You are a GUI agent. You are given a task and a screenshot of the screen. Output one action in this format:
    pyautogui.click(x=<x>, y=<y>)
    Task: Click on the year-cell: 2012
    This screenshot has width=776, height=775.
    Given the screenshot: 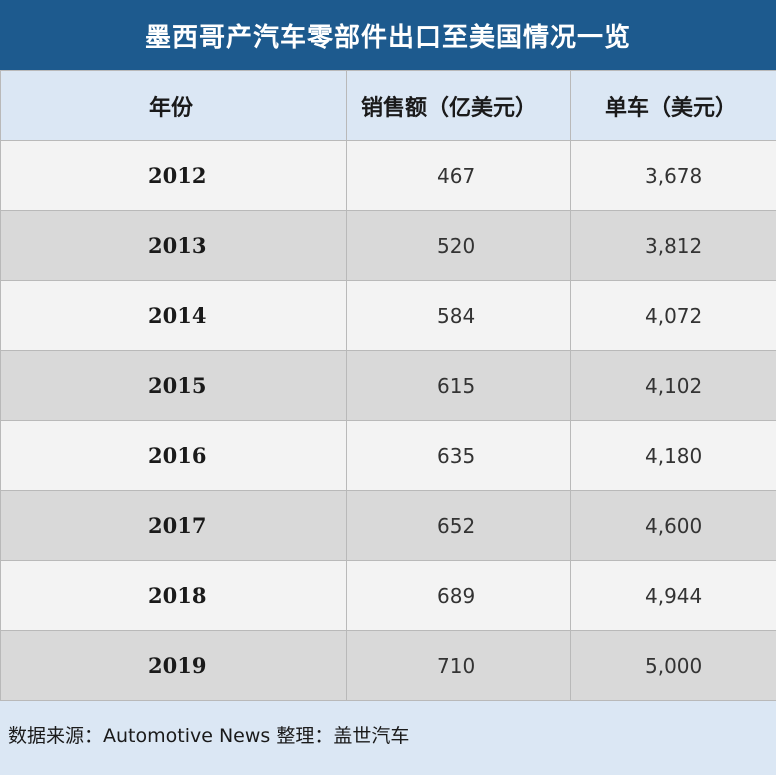 What is the action you would take?
    pyautogui.click(x=173, y=175)
    